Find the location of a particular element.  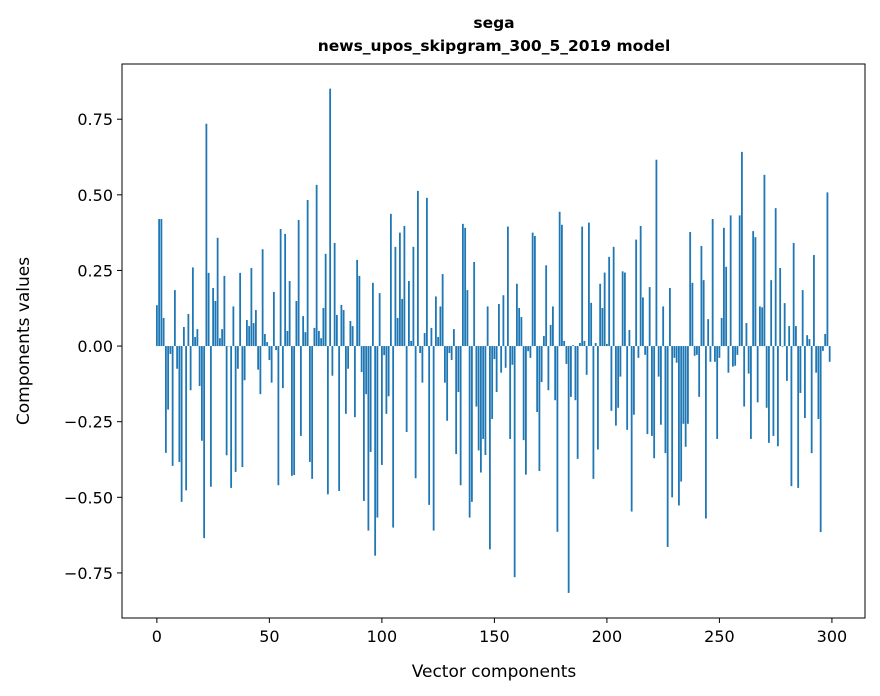

x-tick-label: 150 is located at coordinates (494, 636).